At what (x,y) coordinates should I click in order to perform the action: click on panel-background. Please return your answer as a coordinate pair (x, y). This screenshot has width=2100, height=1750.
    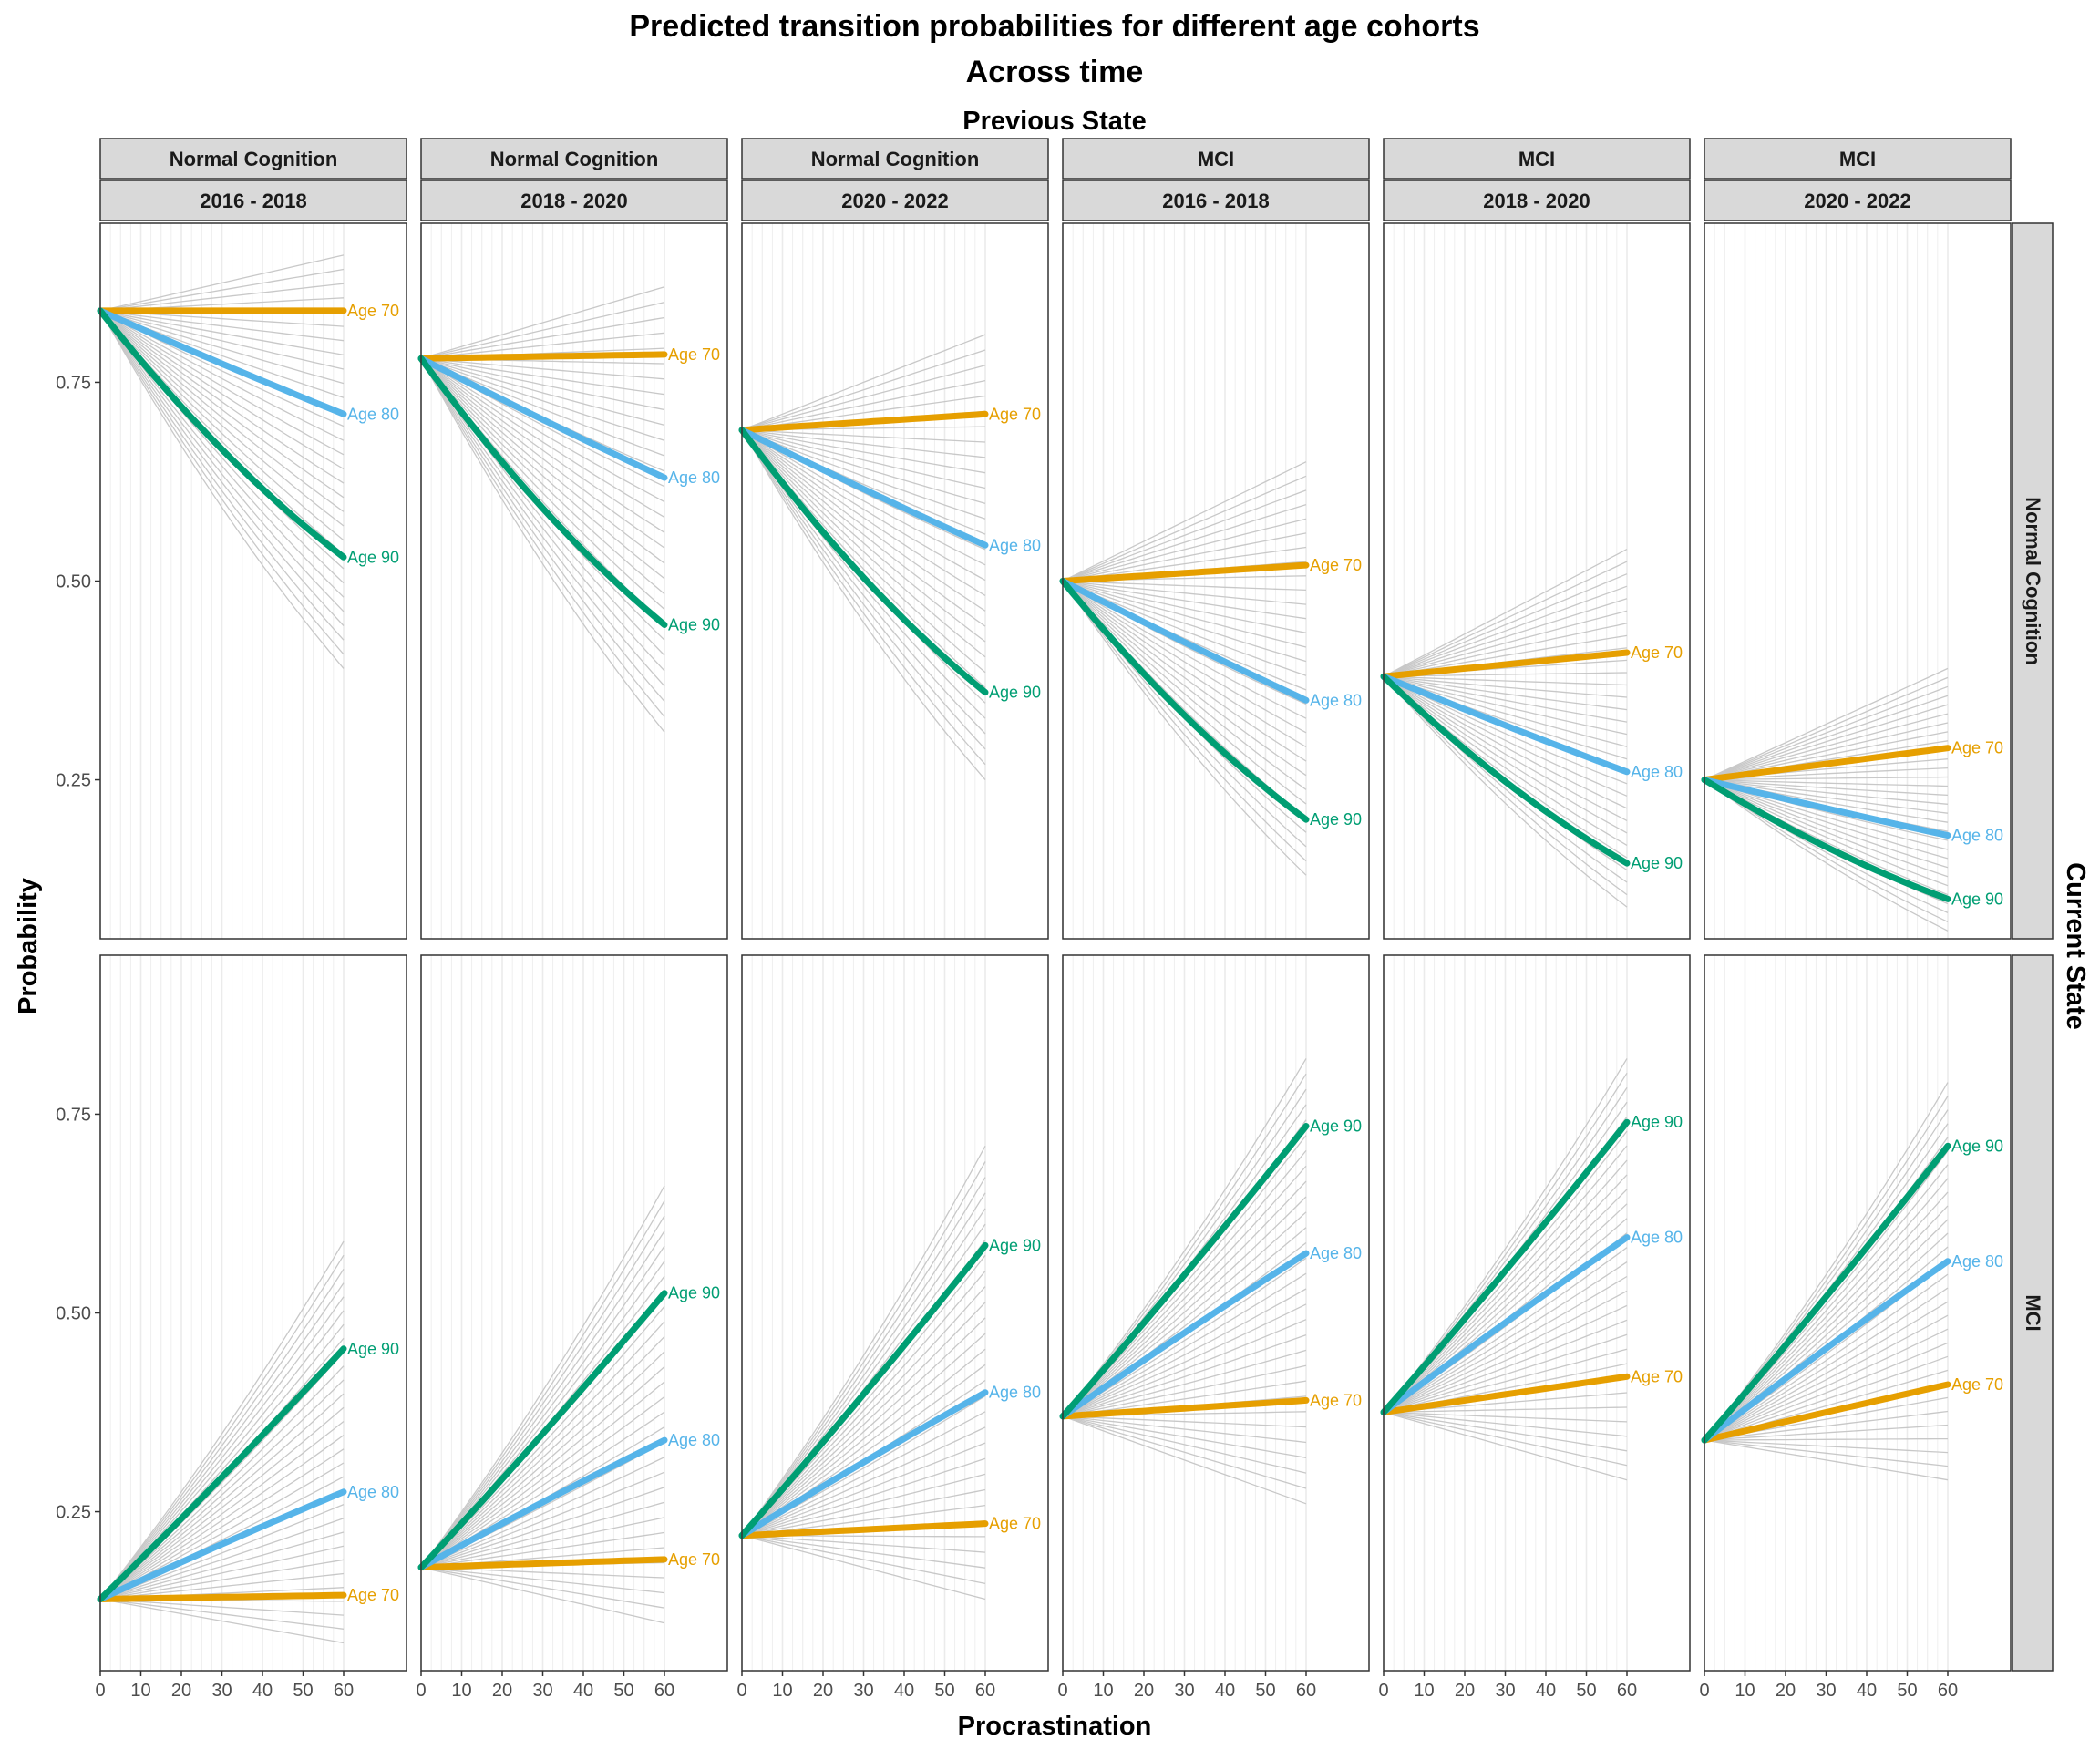
    Looking at the image, I should click on (1858, 1313).